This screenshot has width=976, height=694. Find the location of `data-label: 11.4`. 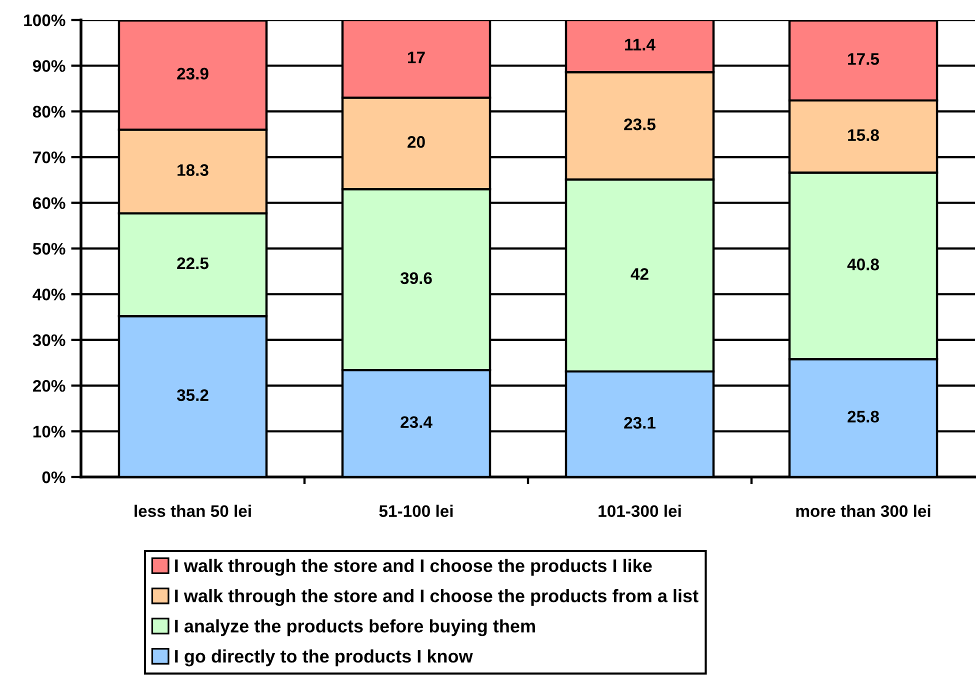

data-label: 11.4 is located at coordinates (640, 44).